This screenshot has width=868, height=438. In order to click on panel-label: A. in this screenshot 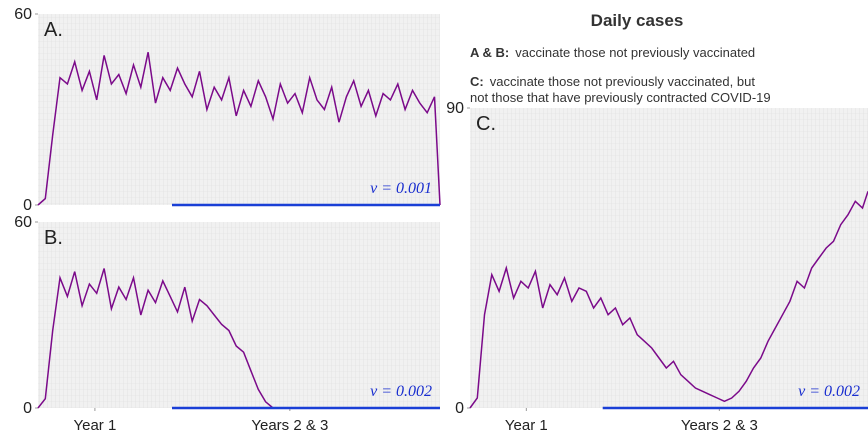, I will do `click(53, 30)`.